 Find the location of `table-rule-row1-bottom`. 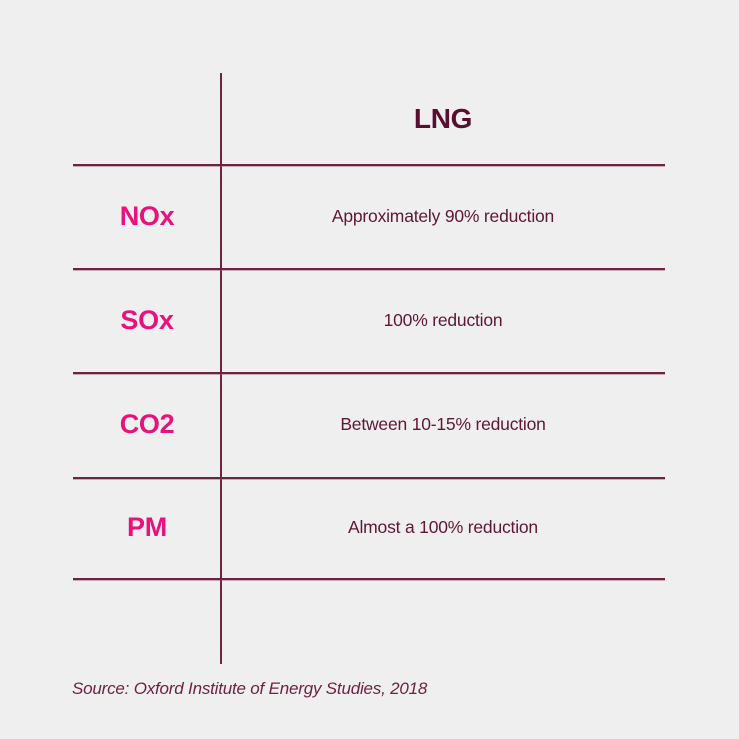

table-rule-row1-bottom is located at coordinates (369, 269).